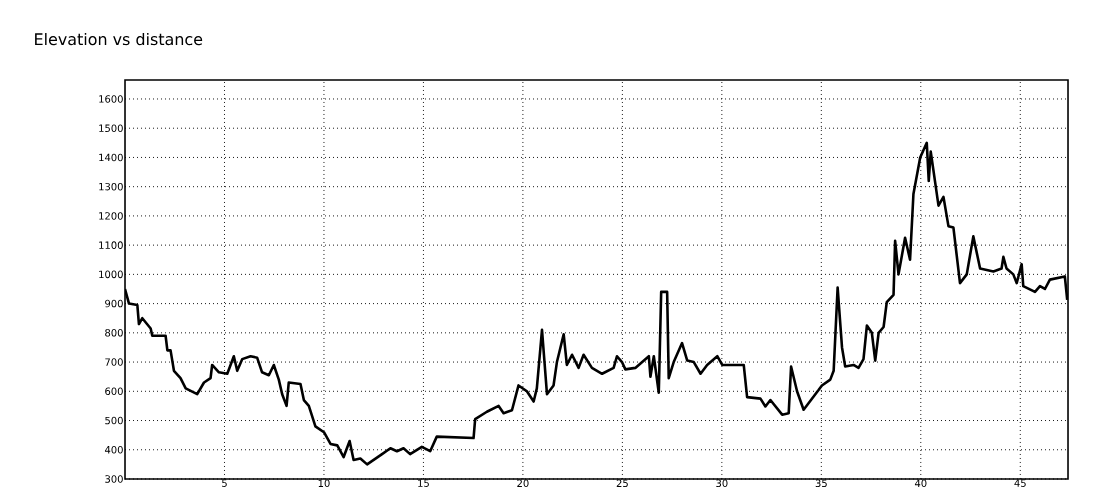 The width and height of the screenshot is (1100, 500). I want to click on x-tick-label: 5, so click(224, 483).